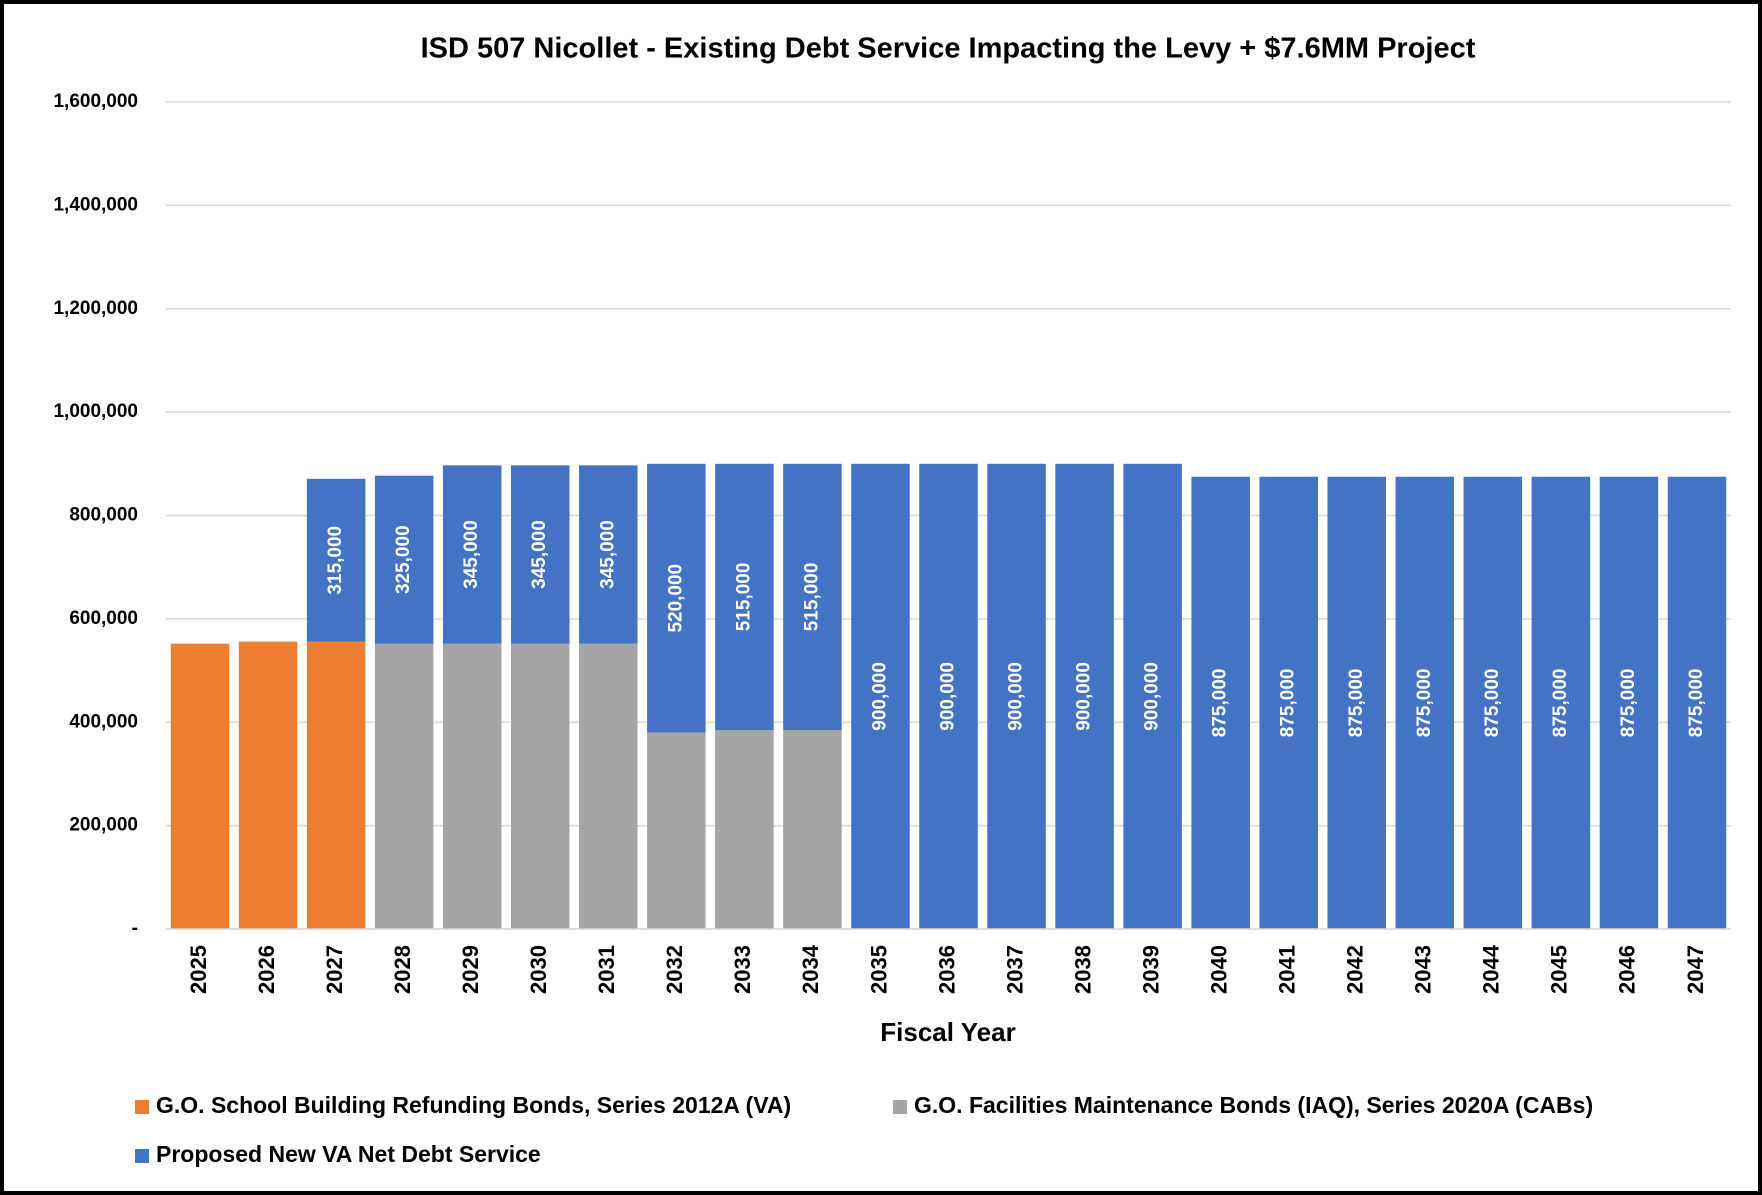 This screenshot has width=1762, height=1195. I want to click on y-tick-label: 1,600,000, so click(95, 101).